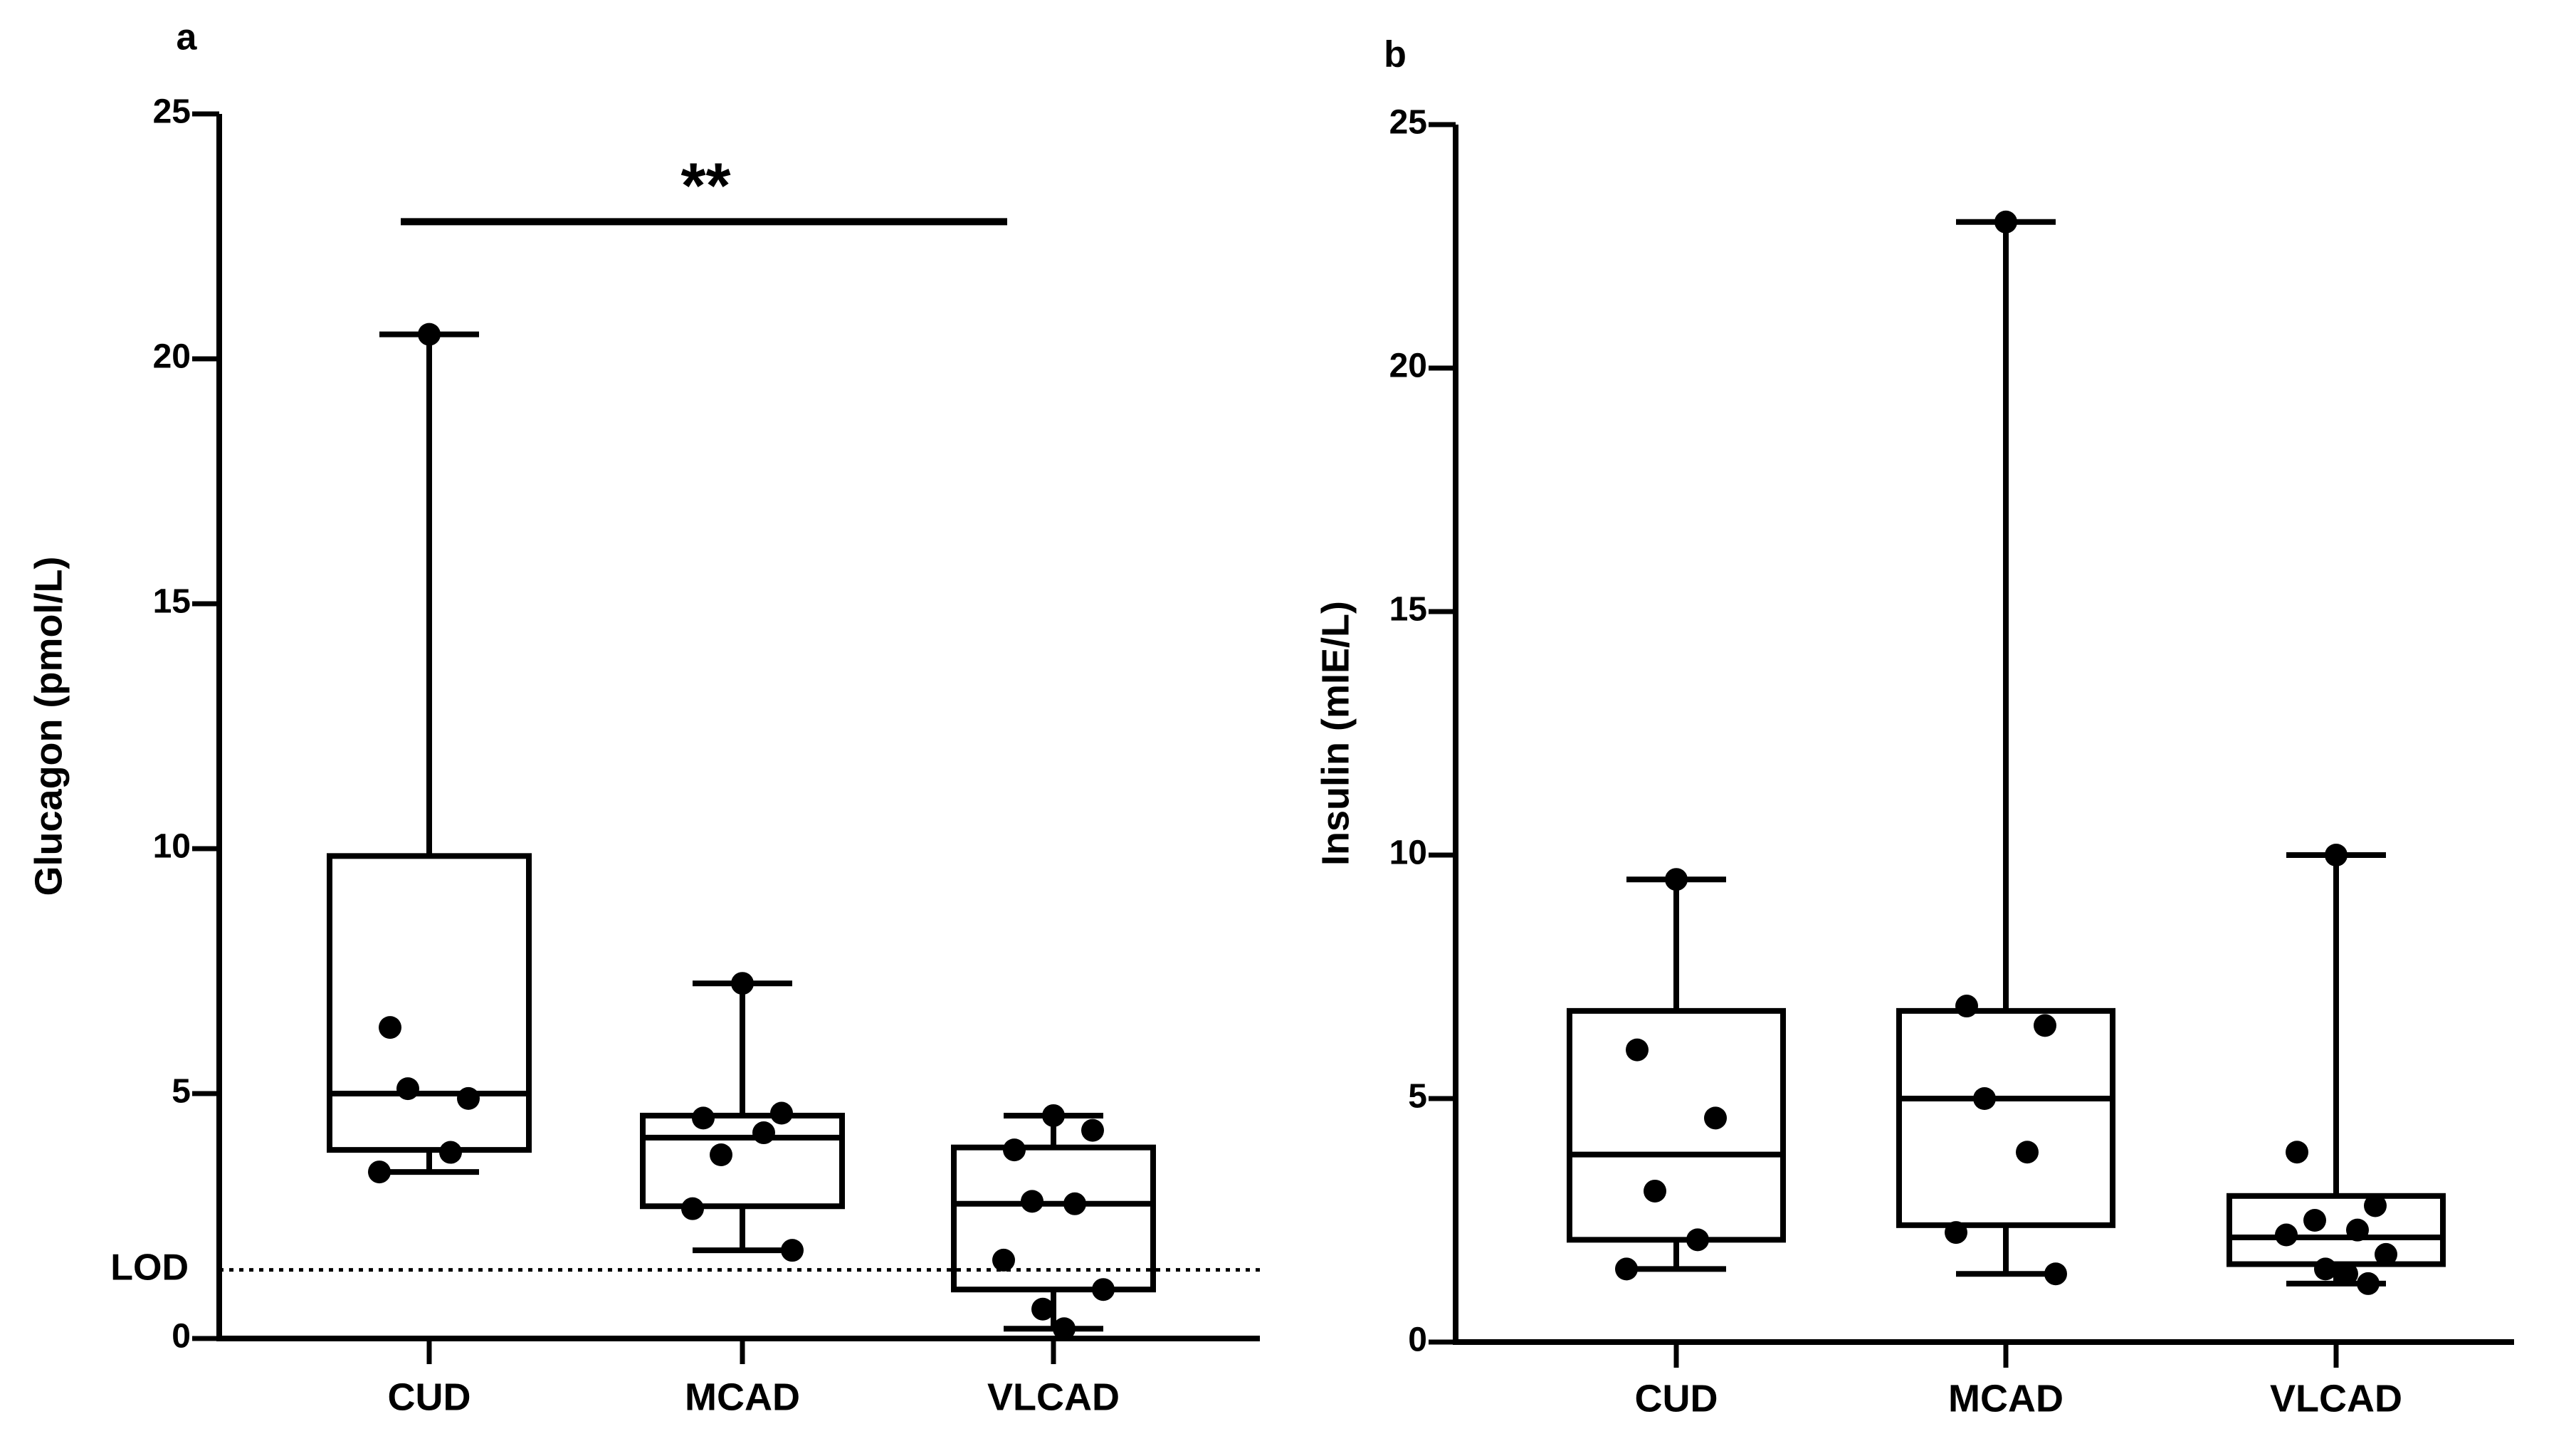  What do you see at coordinates (1335, 733) in the screenshot?
I see `y-axis-title: Insulin (mIE/L)` at bounding box center [1335, 733].